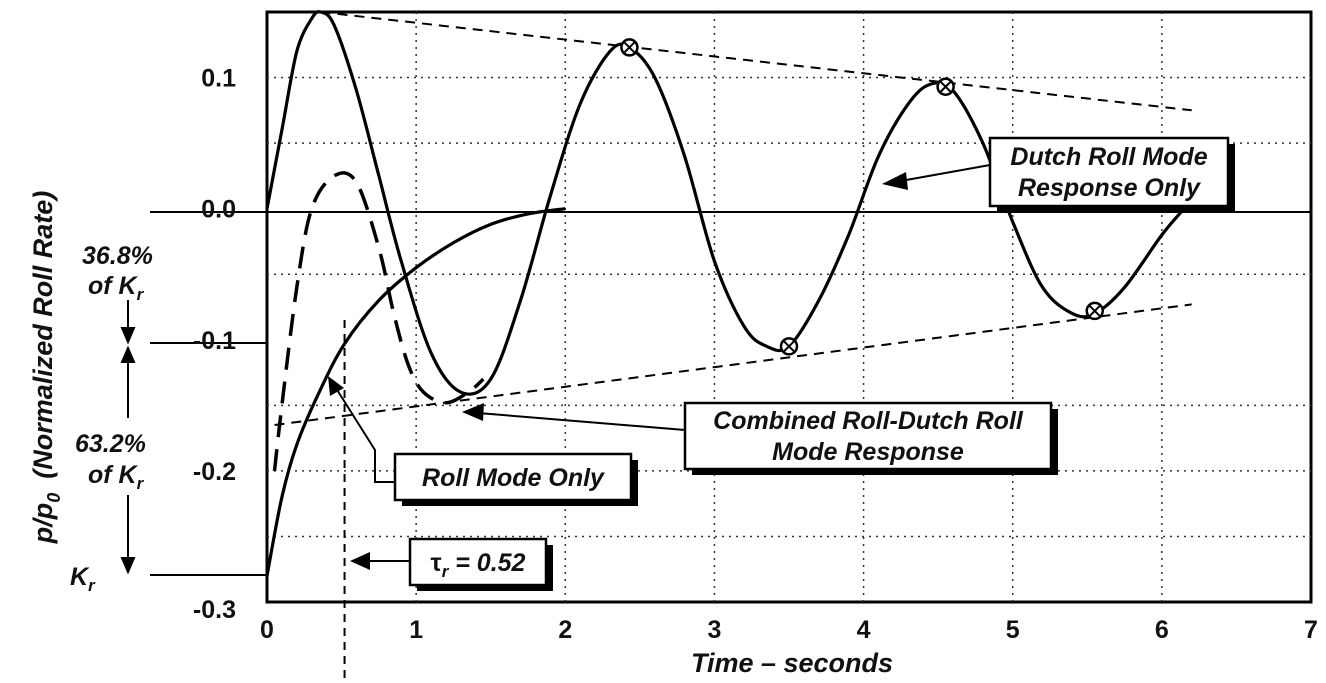  What do you see at coordinates (868, 421) in the screenshot?
I see `combined-line1: Combined Roll-Dutch Roll` at bounding box center [868, 421].